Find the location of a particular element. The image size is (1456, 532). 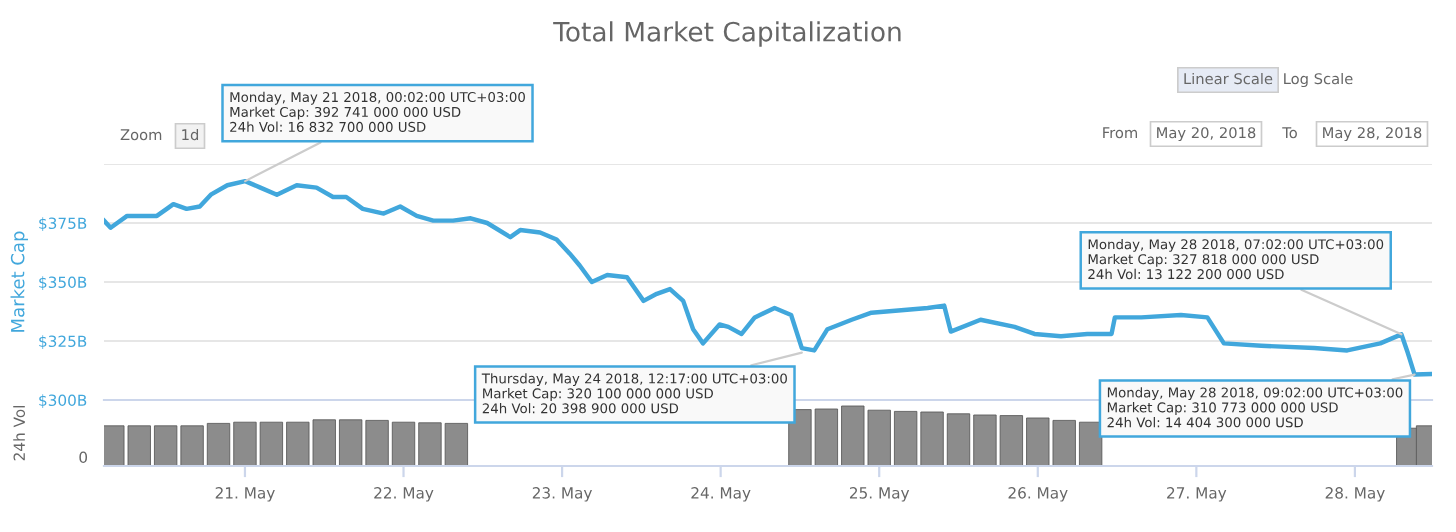

y-axis-title: Market Cap is located at coordinates (19, 281).